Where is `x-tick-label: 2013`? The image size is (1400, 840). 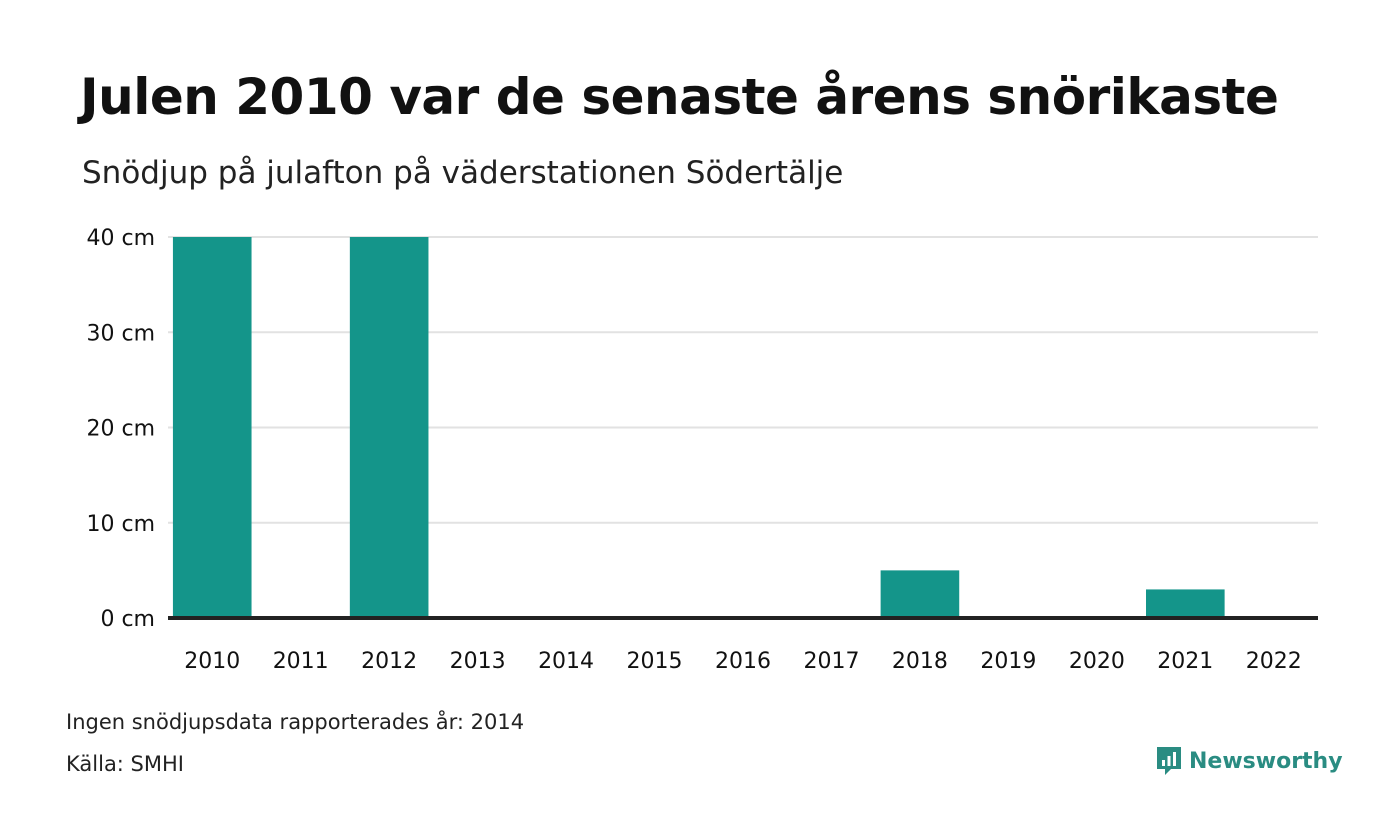 x-tick-label: 2013 is located at coordinates (478, 661).